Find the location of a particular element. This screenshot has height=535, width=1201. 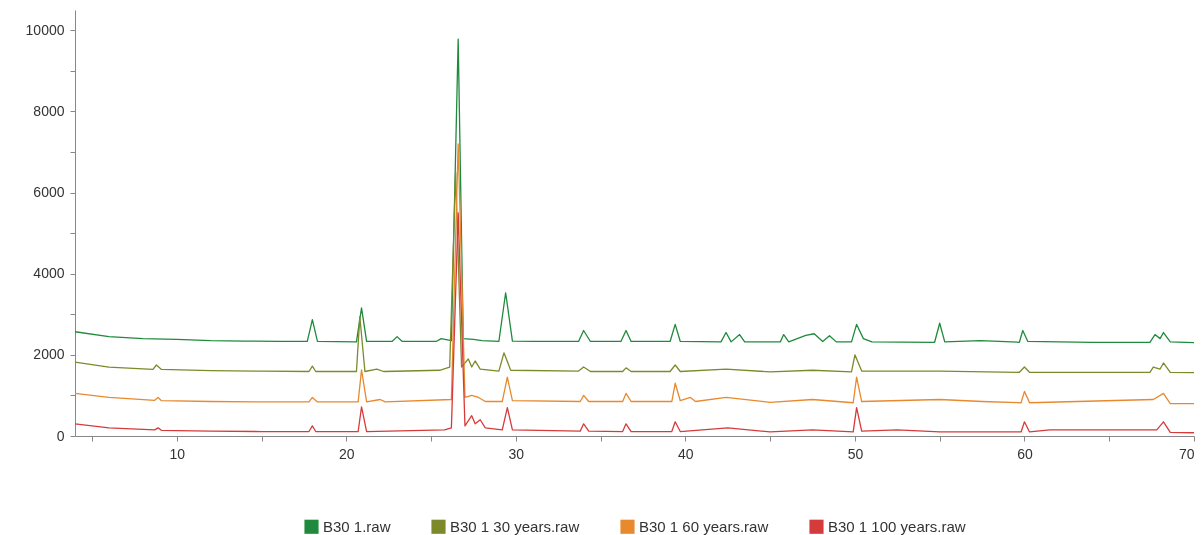

legend-label: B30 1.raw is located at coordinates (357, 526).